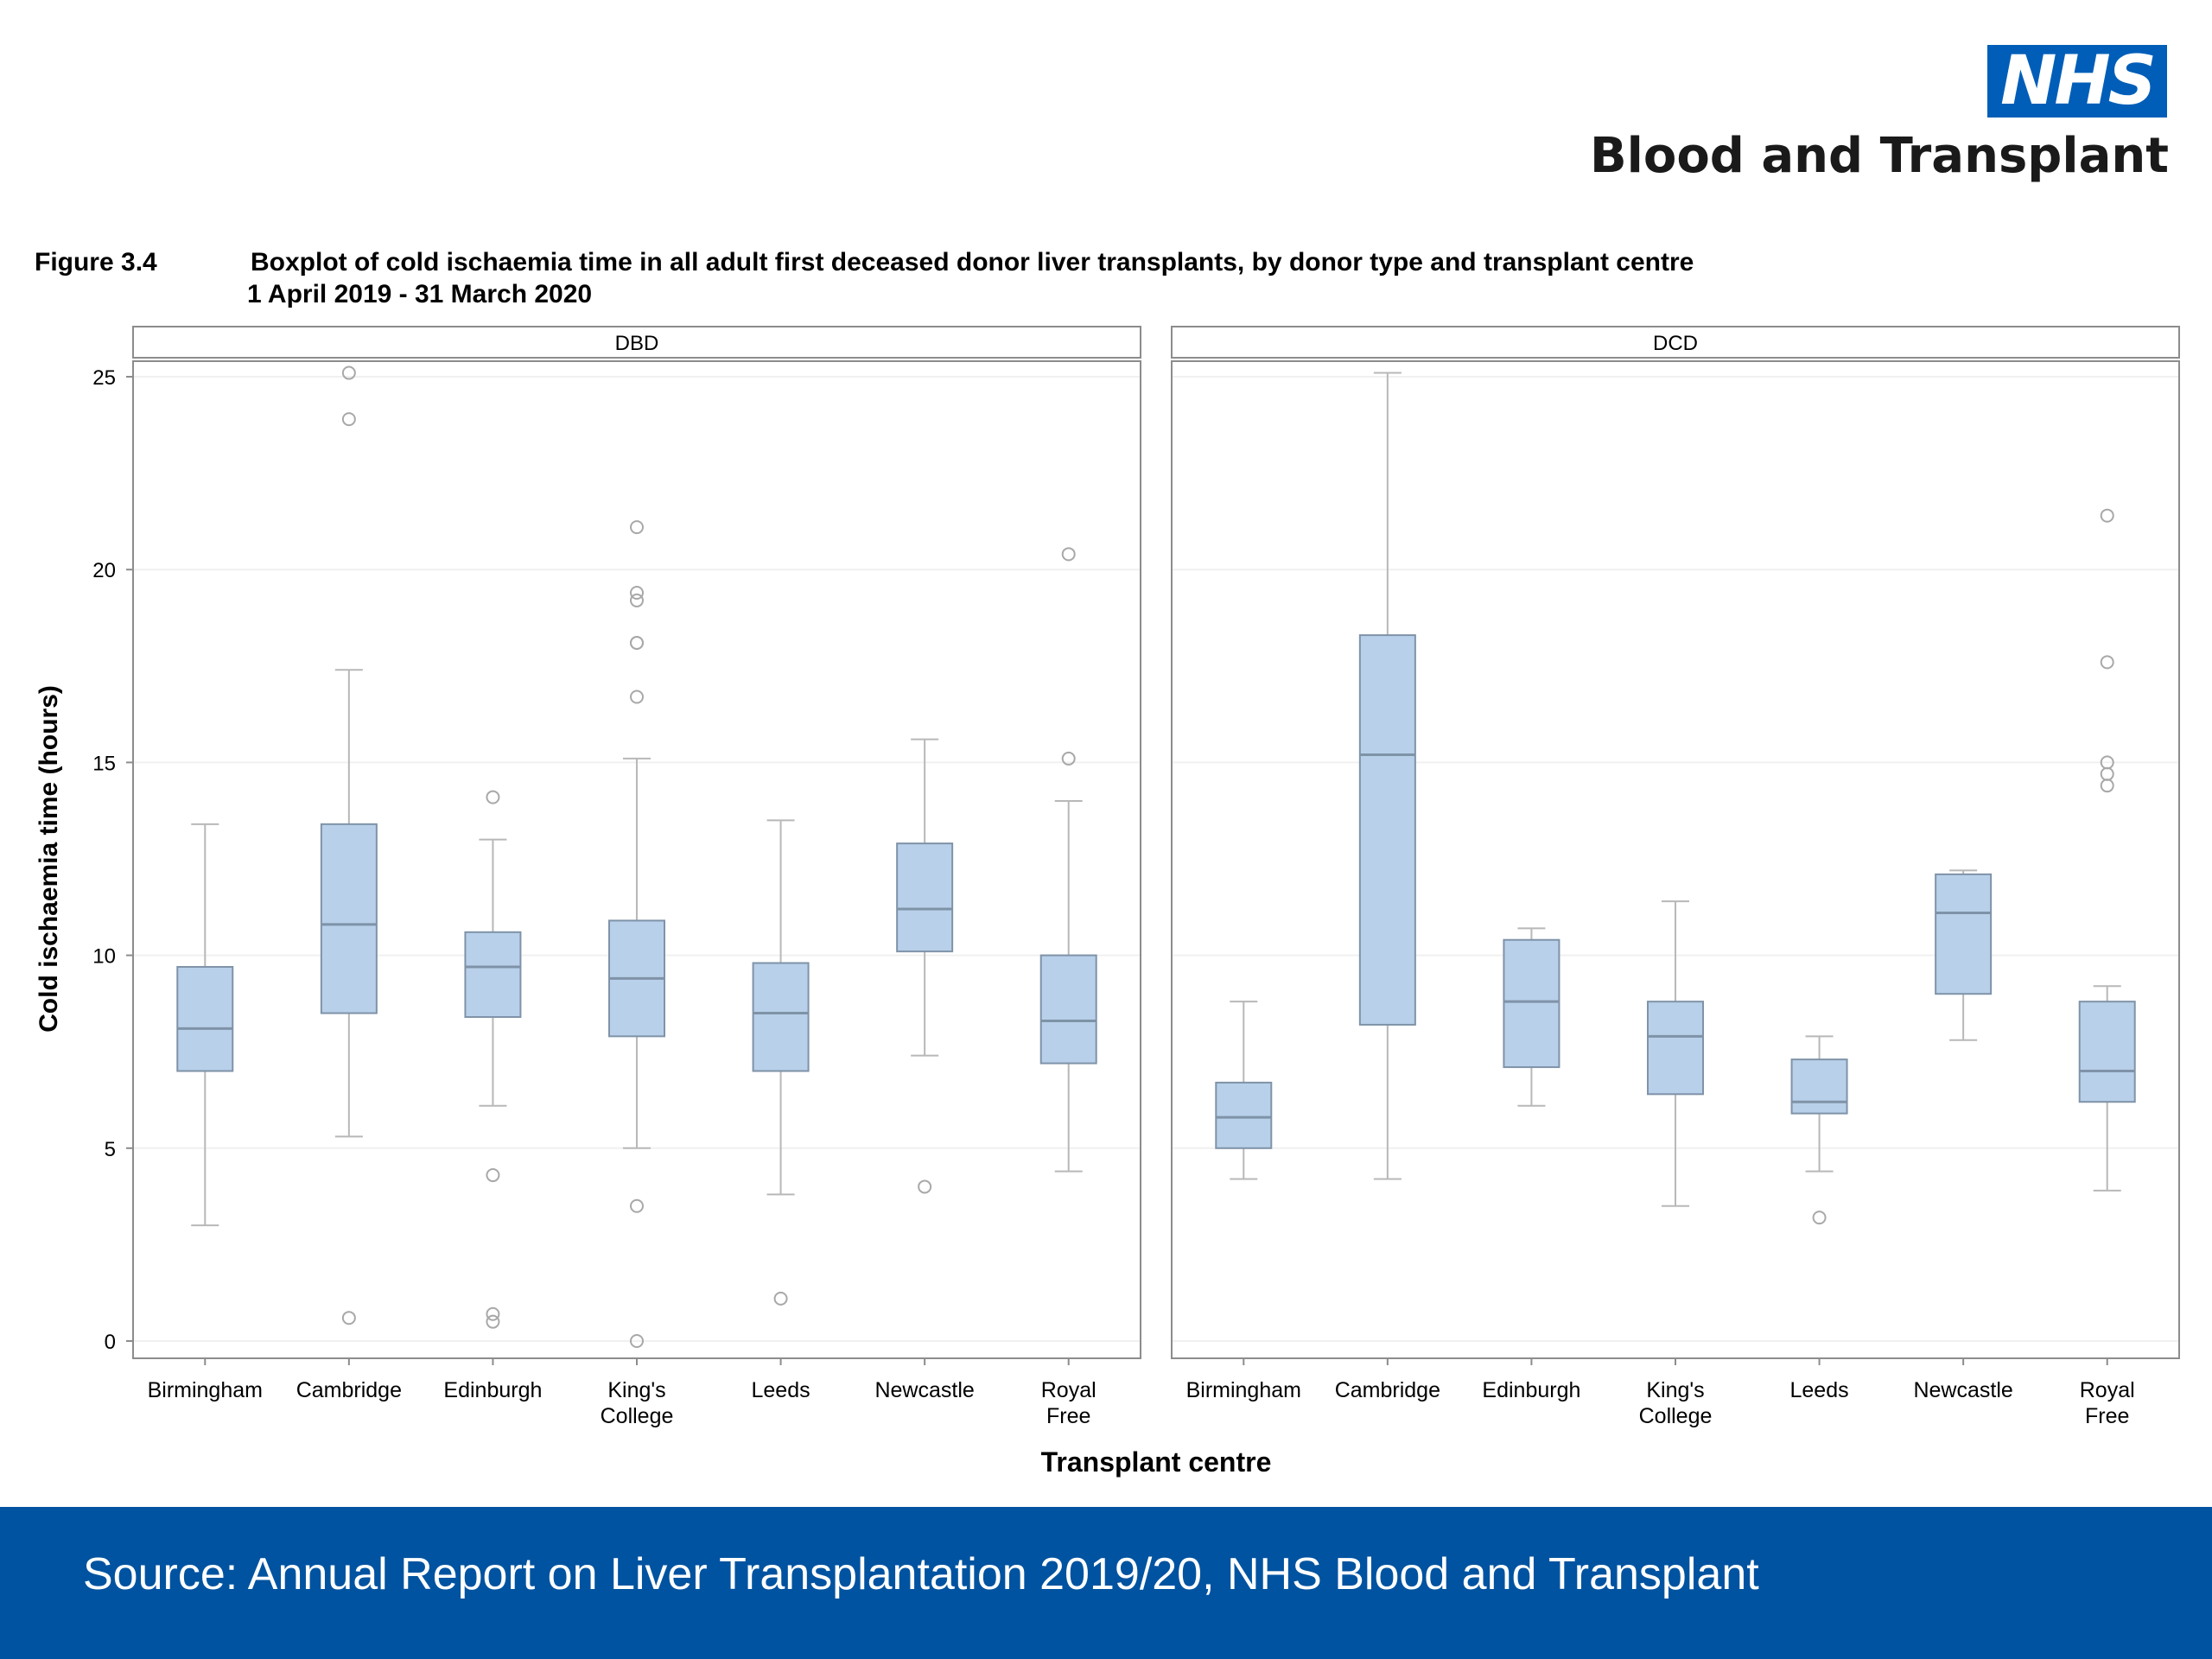  Describe the element at coordinates (110, 1342) in the screenshot. I see `y-tick-label: 0` at that location.